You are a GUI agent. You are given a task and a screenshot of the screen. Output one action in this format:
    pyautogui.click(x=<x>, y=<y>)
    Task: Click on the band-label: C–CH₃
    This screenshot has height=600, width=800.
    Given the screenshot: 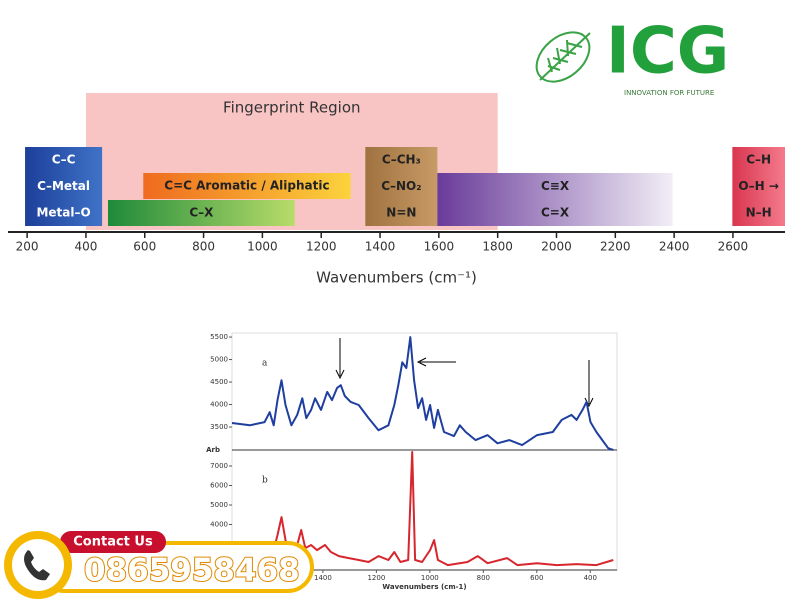 What is the action you would take?
    pyautogui.click(x=401, y=160)
    